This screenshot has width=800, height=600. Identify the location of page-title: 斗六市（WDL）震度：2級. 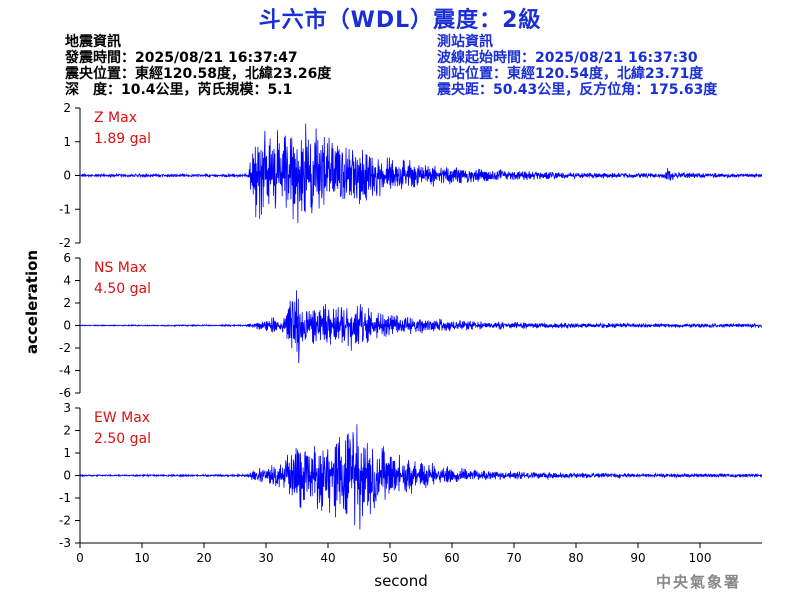
(400, 20).